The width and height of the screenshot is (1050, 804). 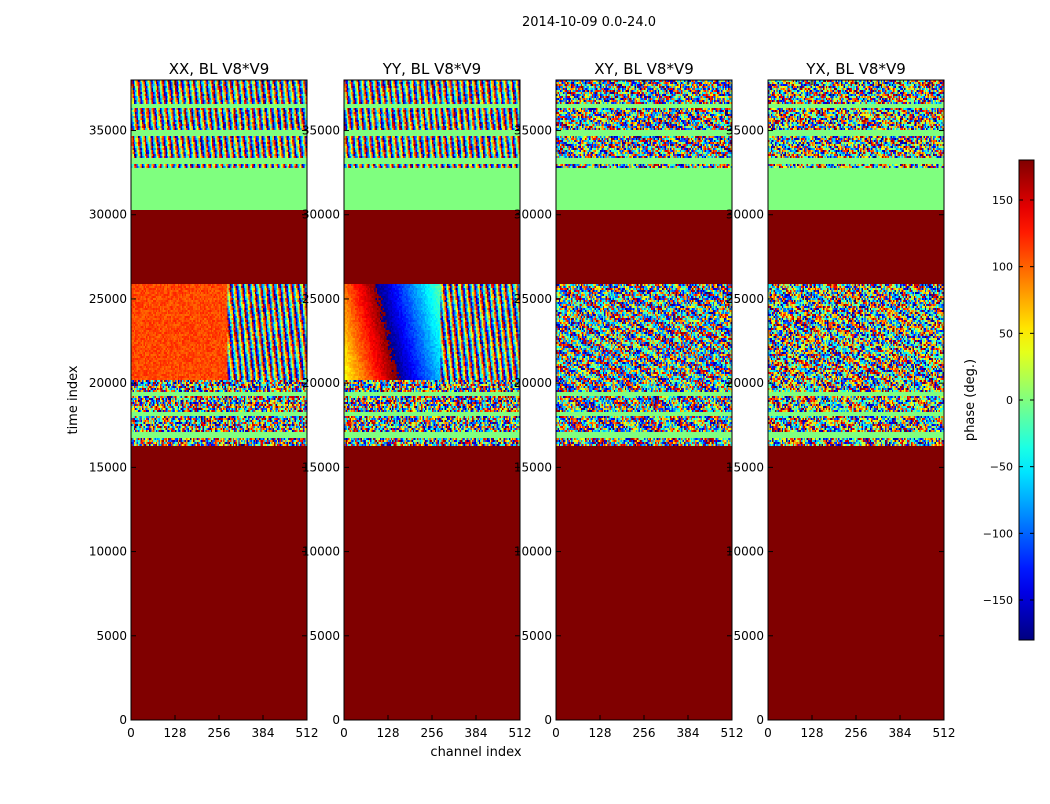 I want to click on colorbar-tick-label: −150, so click(x=998, y=600).